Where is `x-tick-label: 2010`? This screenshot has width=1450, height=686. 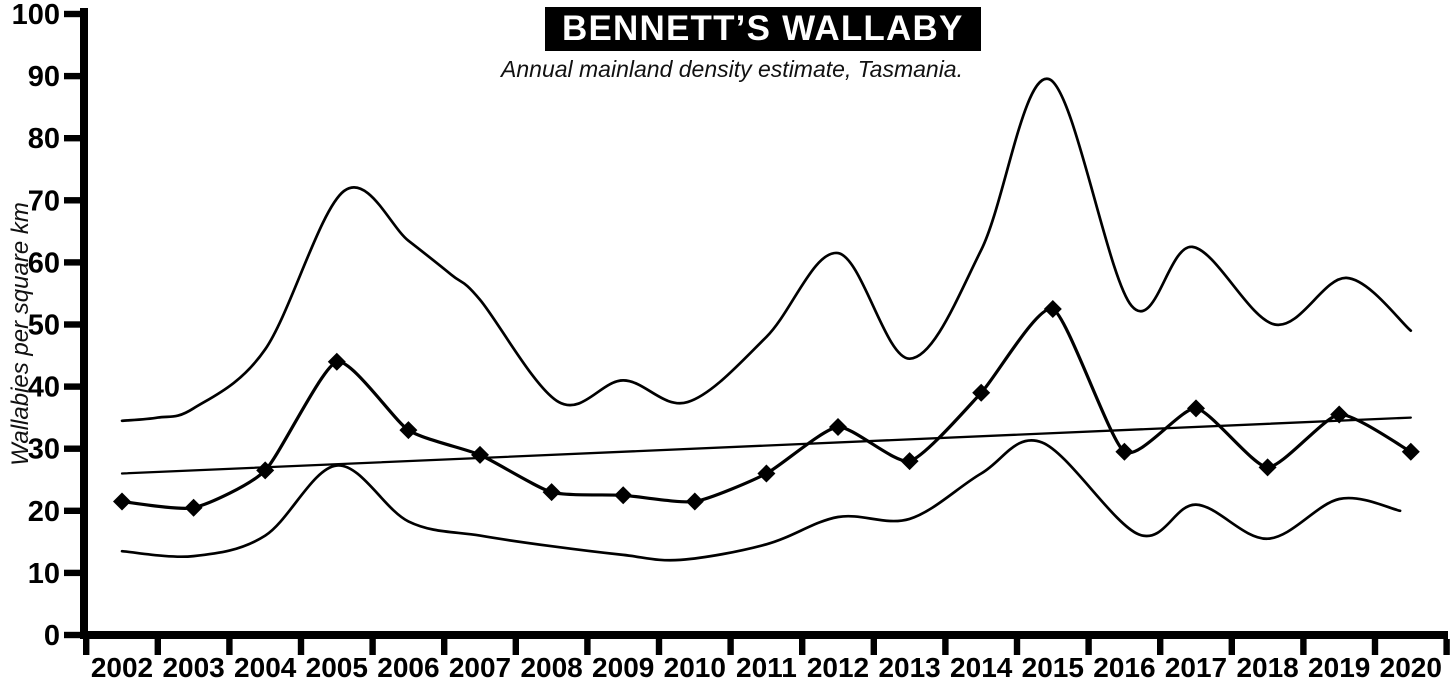
x-tick-label: 2010 is located at coordinates (695, 667).